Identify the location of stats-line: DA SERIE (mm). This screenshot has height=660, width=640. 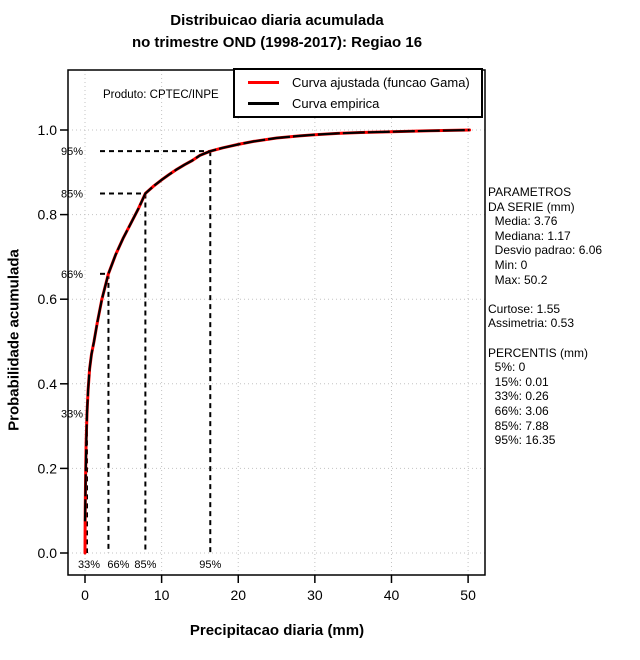
(531, 206).